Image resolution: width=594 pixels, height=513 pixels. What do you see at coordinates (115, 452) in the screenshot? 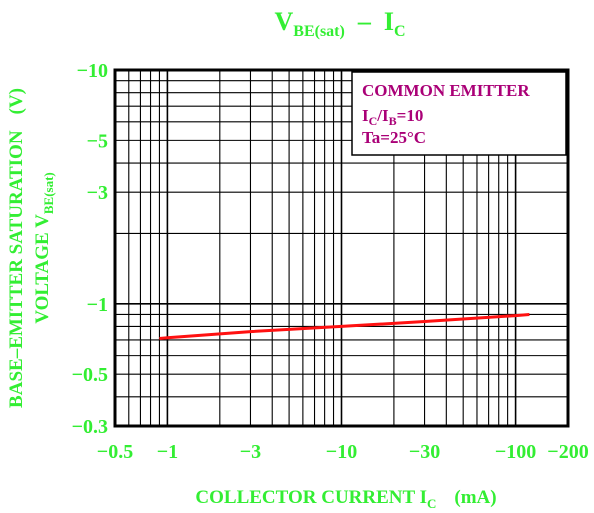
I see `x-tick-label: −0.5` at bounding box center [115, 452].